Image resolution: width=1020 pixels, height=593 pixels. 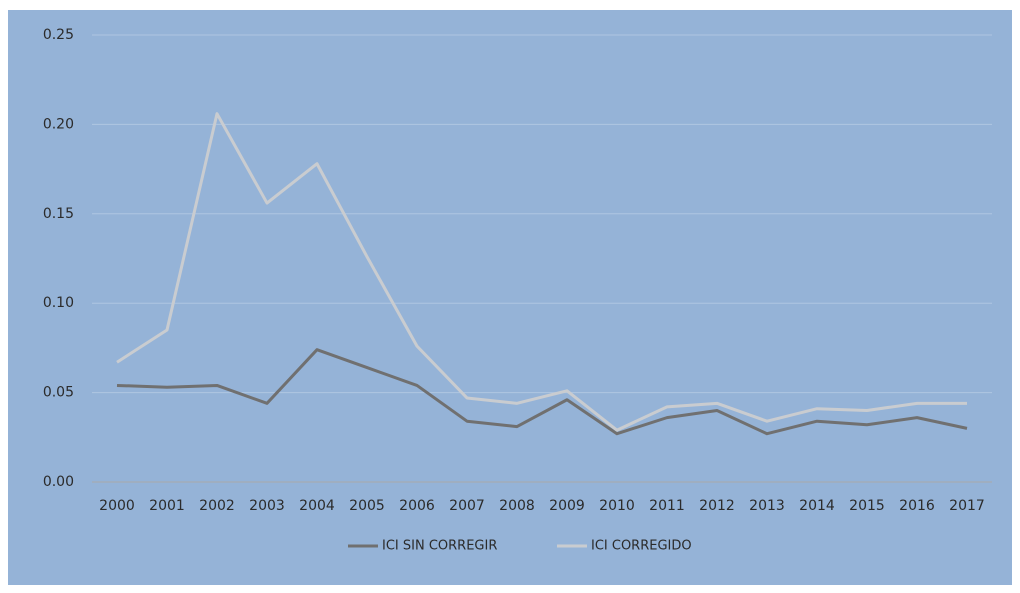 I want to click on x-tick-label: 2012, so click(x=717, y=506).